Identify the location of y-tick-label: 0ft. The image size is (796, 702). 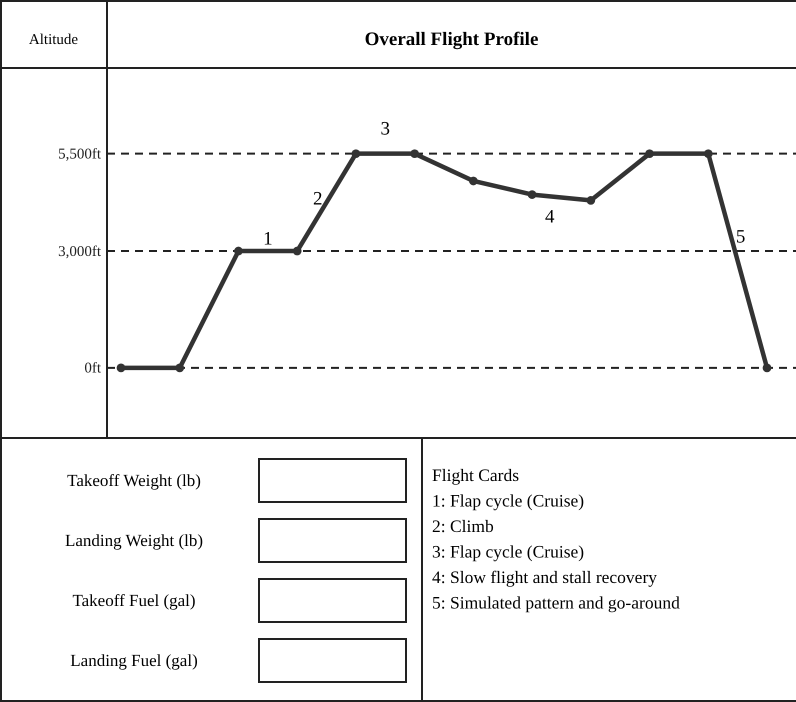
(93, 368).